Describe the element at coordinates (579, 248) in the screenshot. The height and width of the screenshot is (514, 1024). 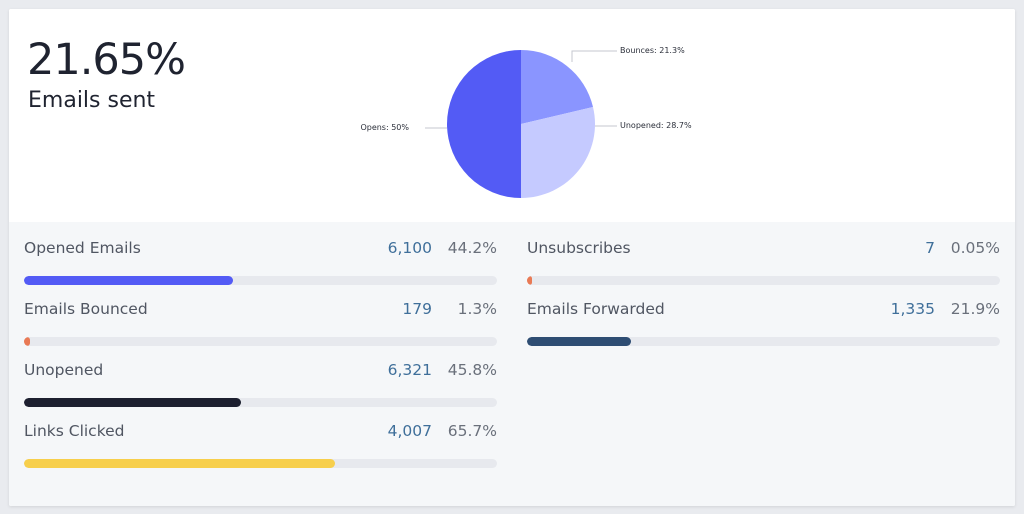
I see `stat-label: Unsubscribes` at that location.